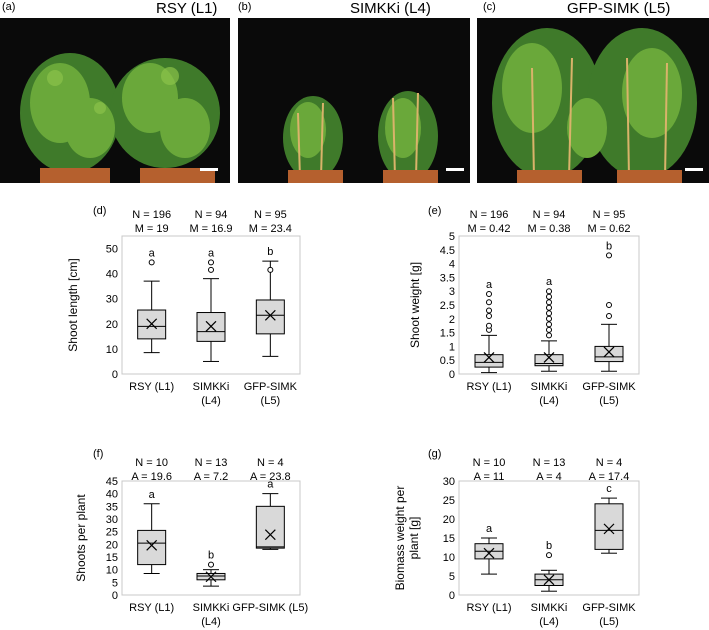 Image resolution: width=709 pixels, height=630 pixels. What do you see at coordinates (609, 608) in the screenshot?
I see `x-tick-label: GFP-SIMK` at bounding box center [609, 608].